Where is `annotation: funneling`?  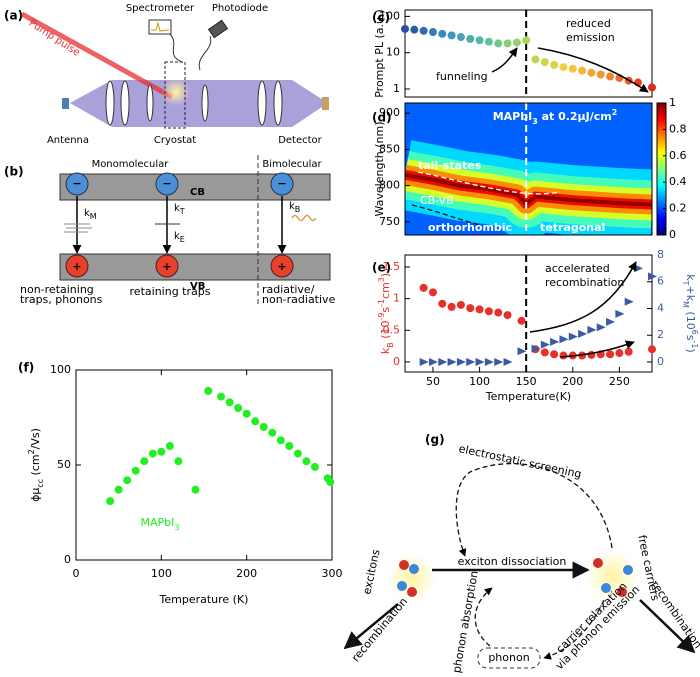
annotation: funneling is located at coordinates (462, 76).